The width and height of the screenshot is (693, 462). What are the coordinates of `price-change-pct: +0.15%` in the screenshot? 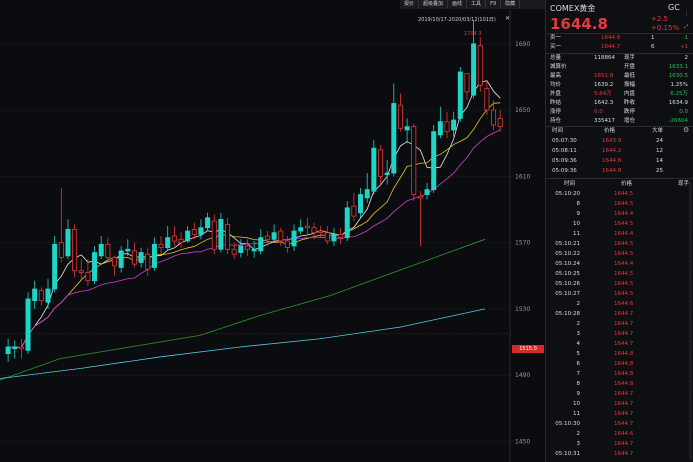 It's located at (665, 28).